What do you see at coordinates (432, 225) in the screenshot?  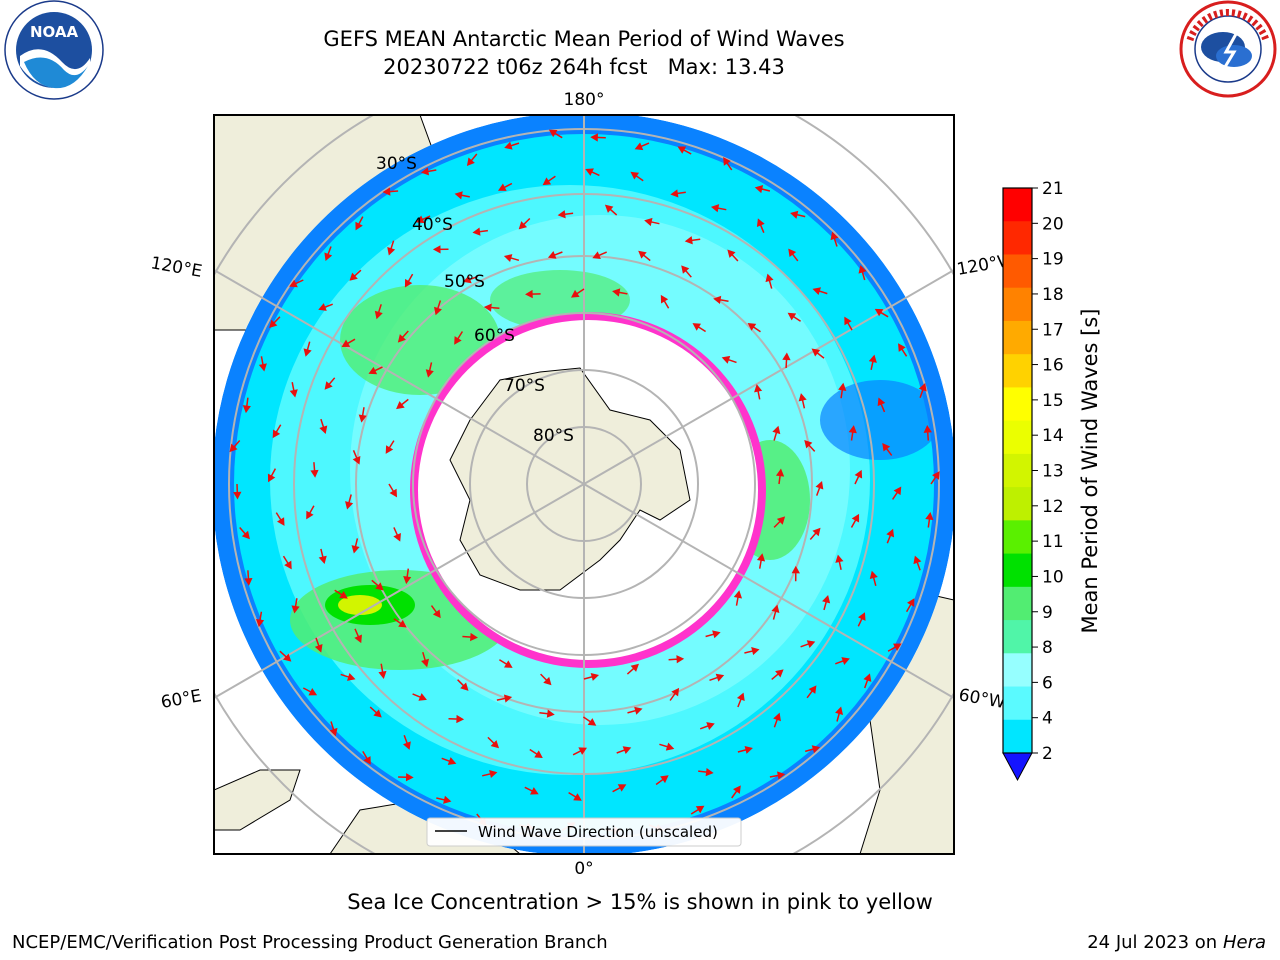 I see `lat-label-40s: 40°S` at bounding box center [432, 225].